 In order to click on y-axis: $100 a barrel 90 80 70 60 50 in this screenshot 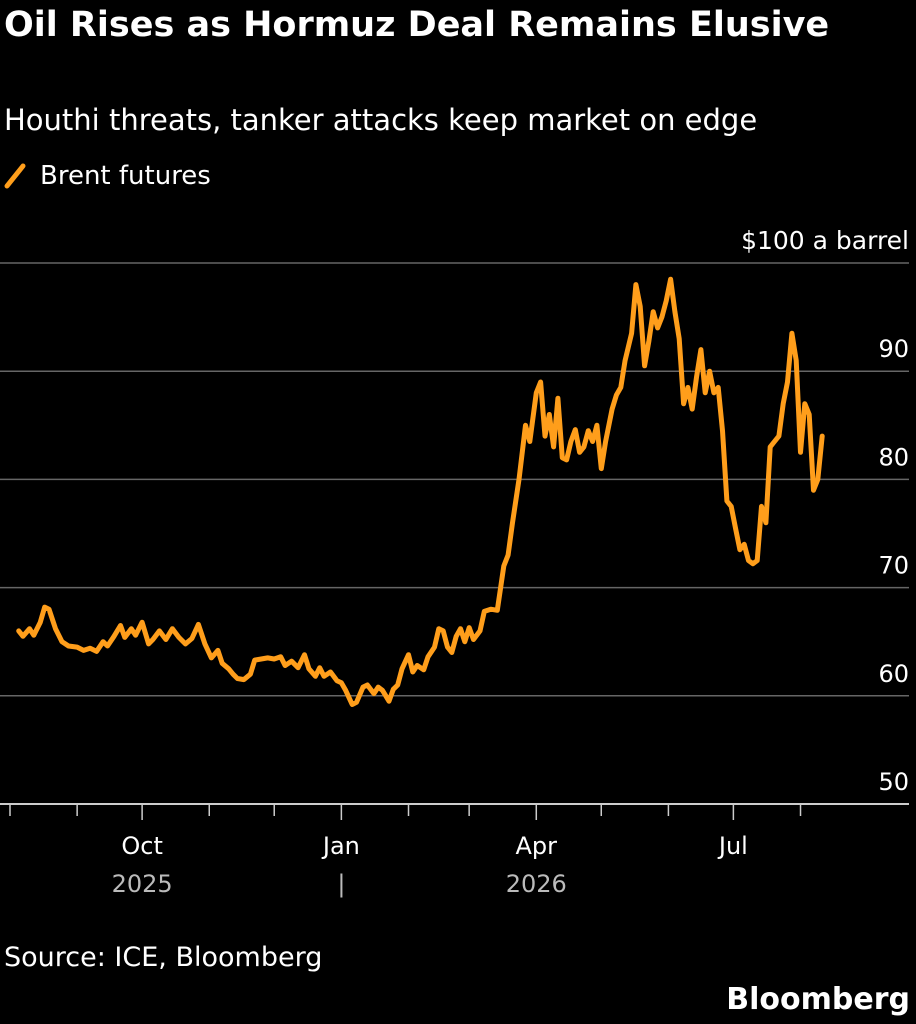, I will do `click(825, 511)`.